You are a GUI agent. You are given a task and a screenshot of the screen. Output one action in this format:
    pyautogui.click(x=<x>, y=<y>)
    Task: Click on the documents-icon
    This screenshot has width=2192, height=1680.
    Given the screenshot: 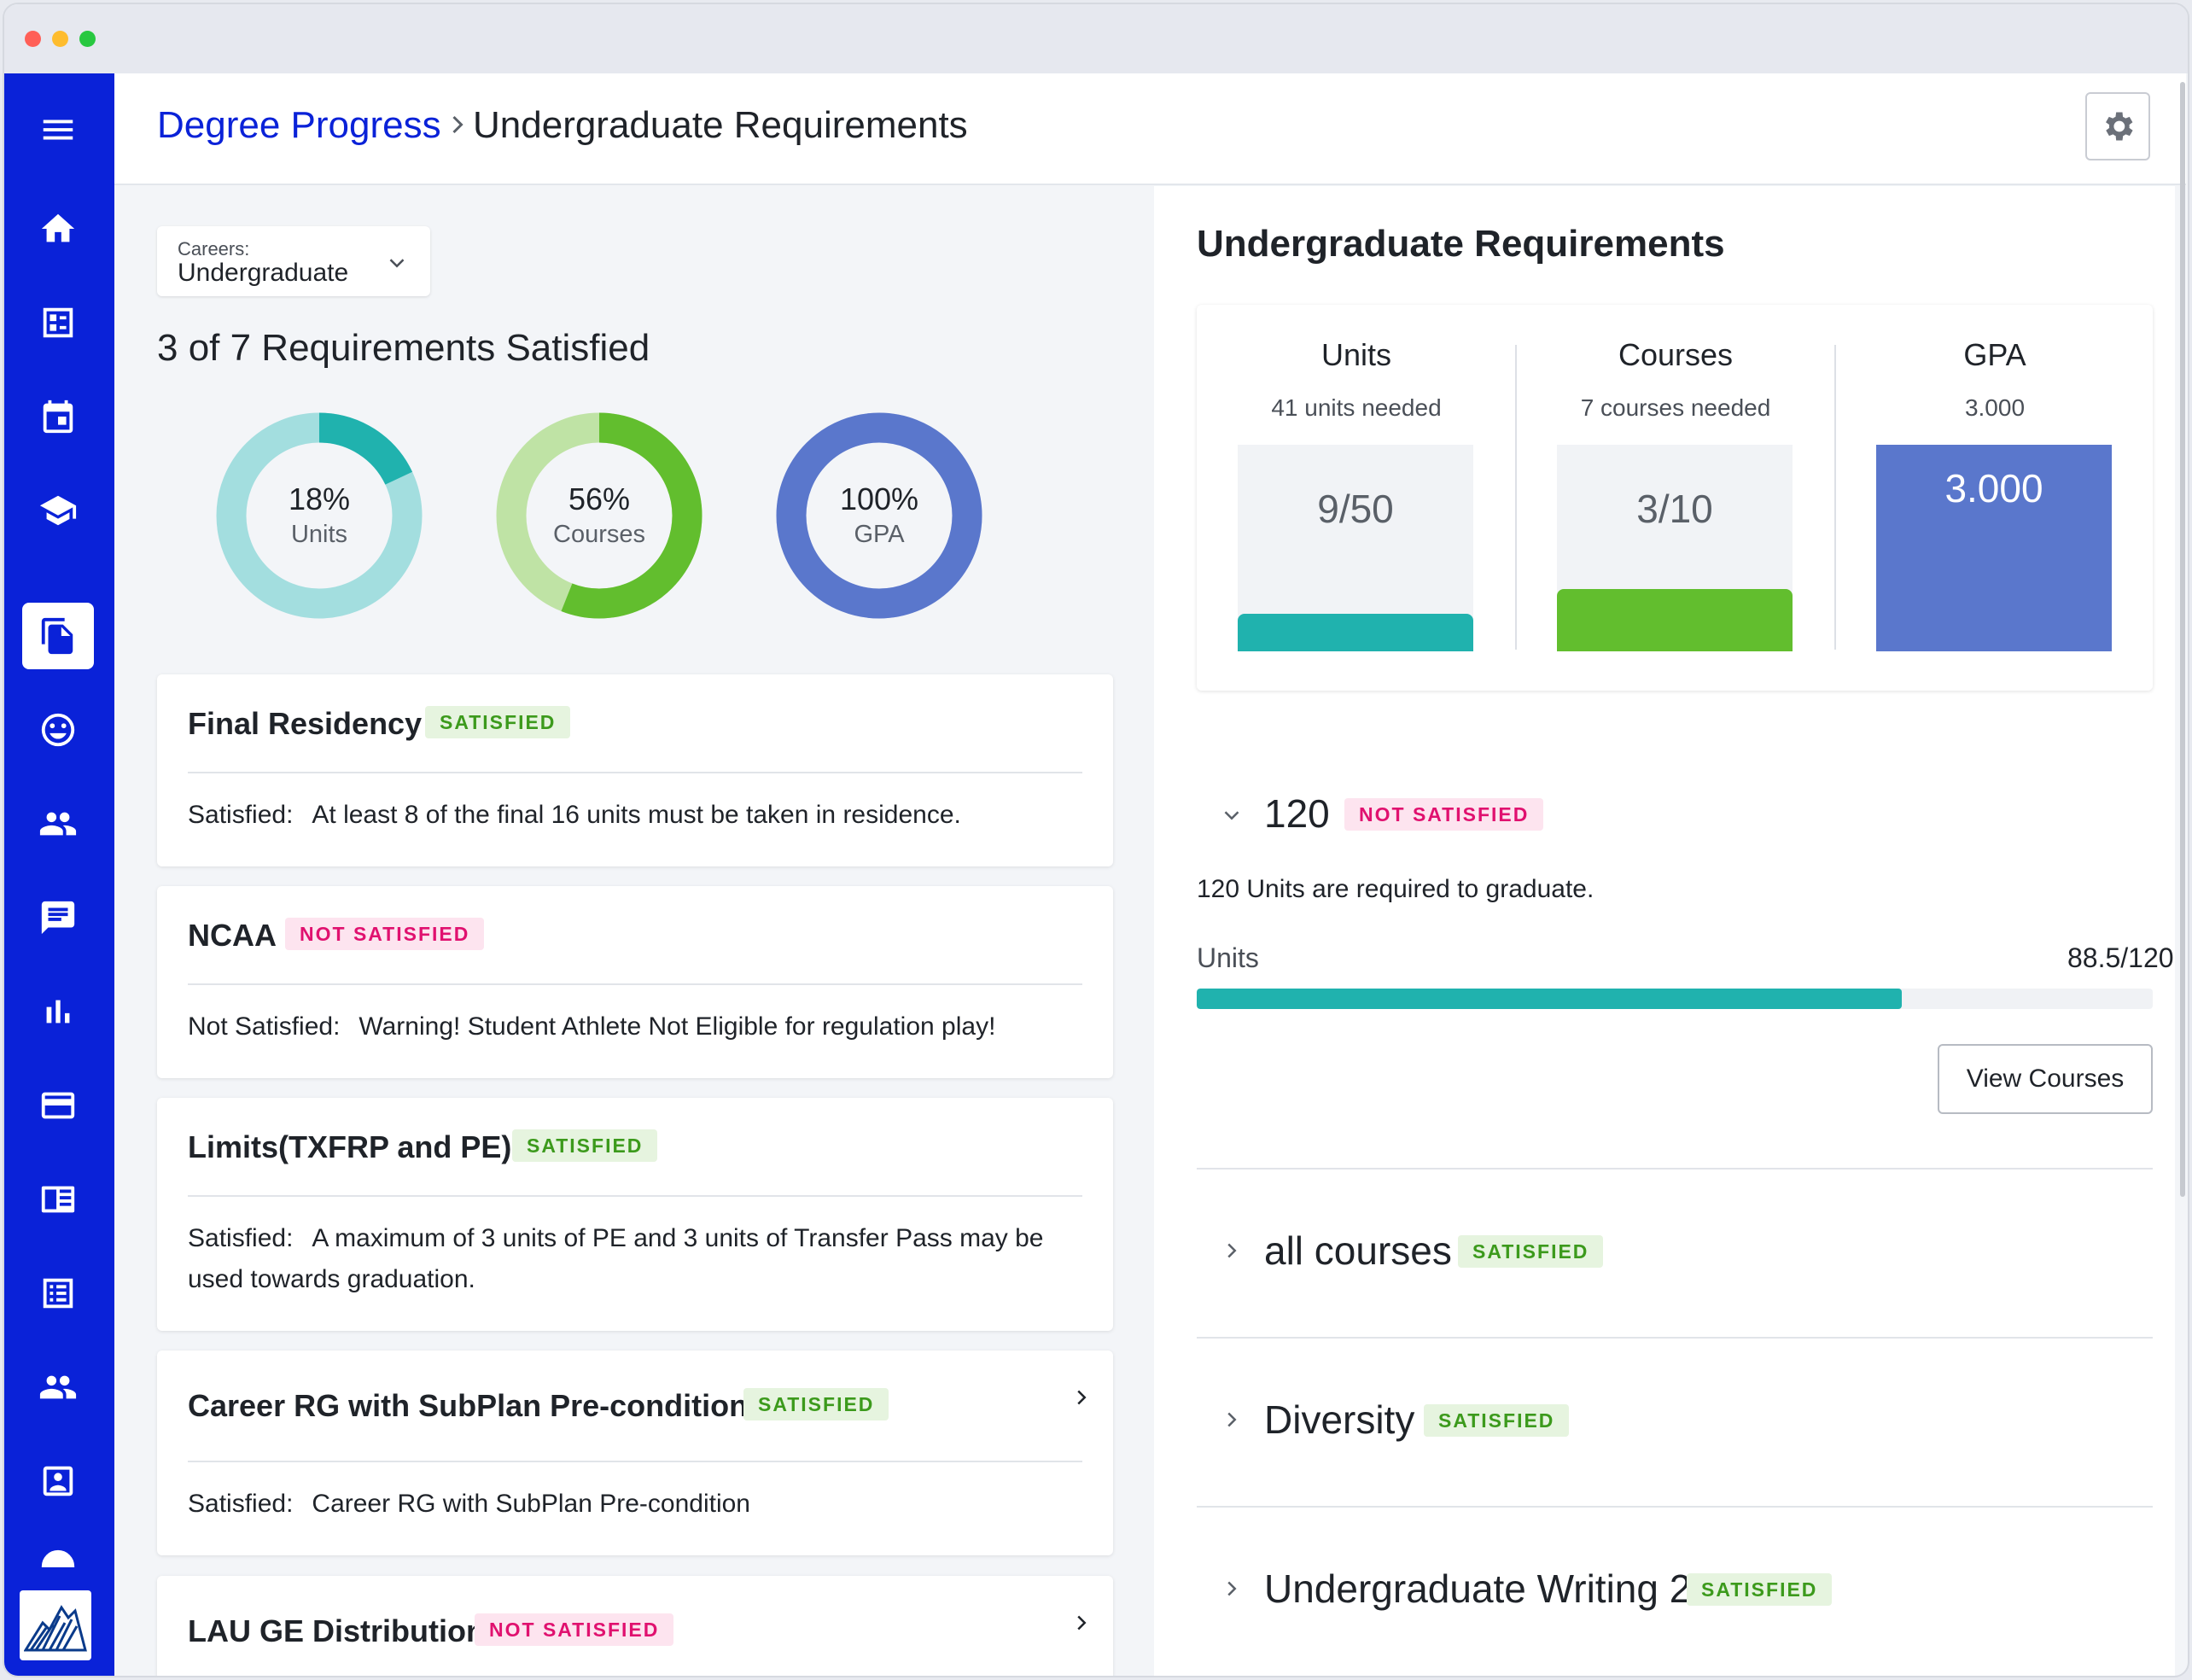 What is the action you would take?
    pyautogui.click(x=57, y=636)
    